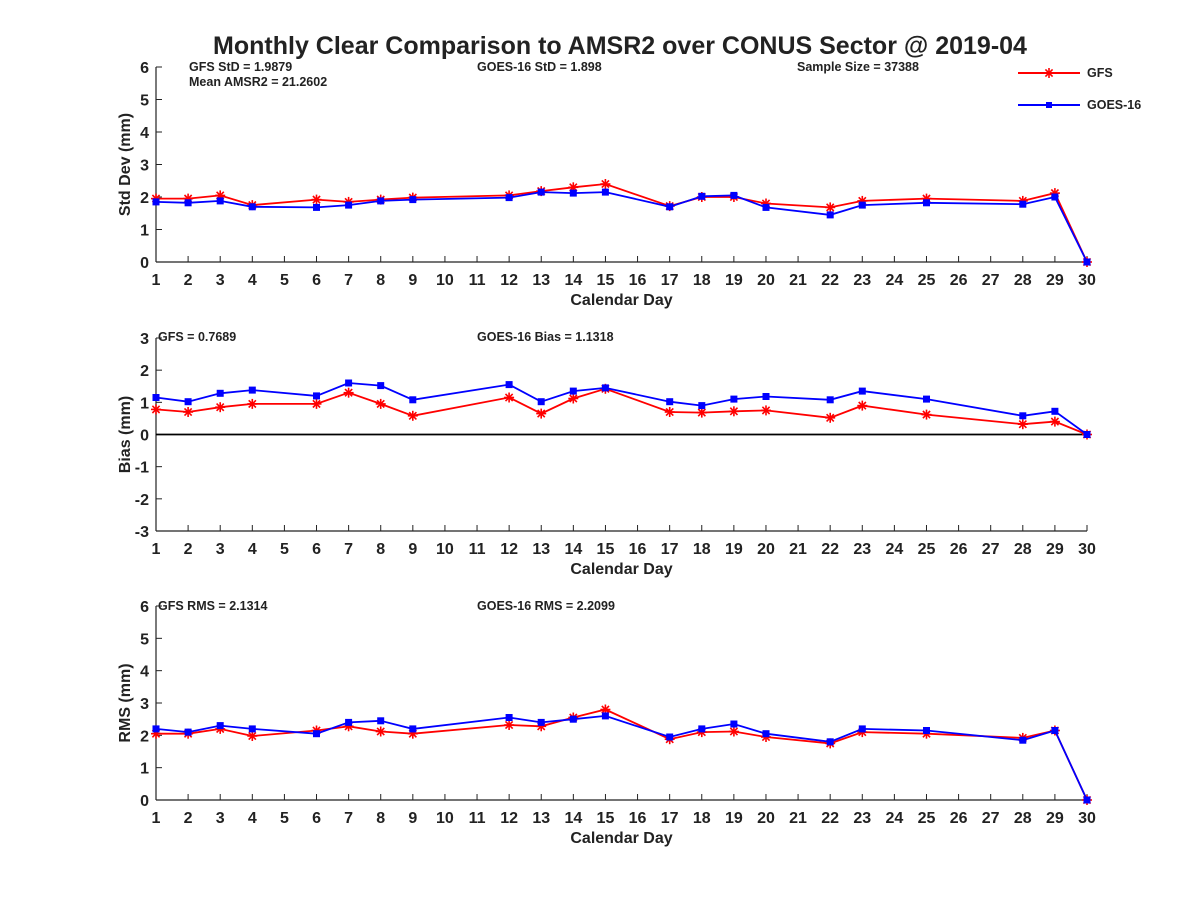 Image resolution: width=1200 pixels, height=900 pixels. Describe the element at coordinates (125, 702) in the screenshot. I see `rms-y-axis-label: RMS (mm)` at that location.